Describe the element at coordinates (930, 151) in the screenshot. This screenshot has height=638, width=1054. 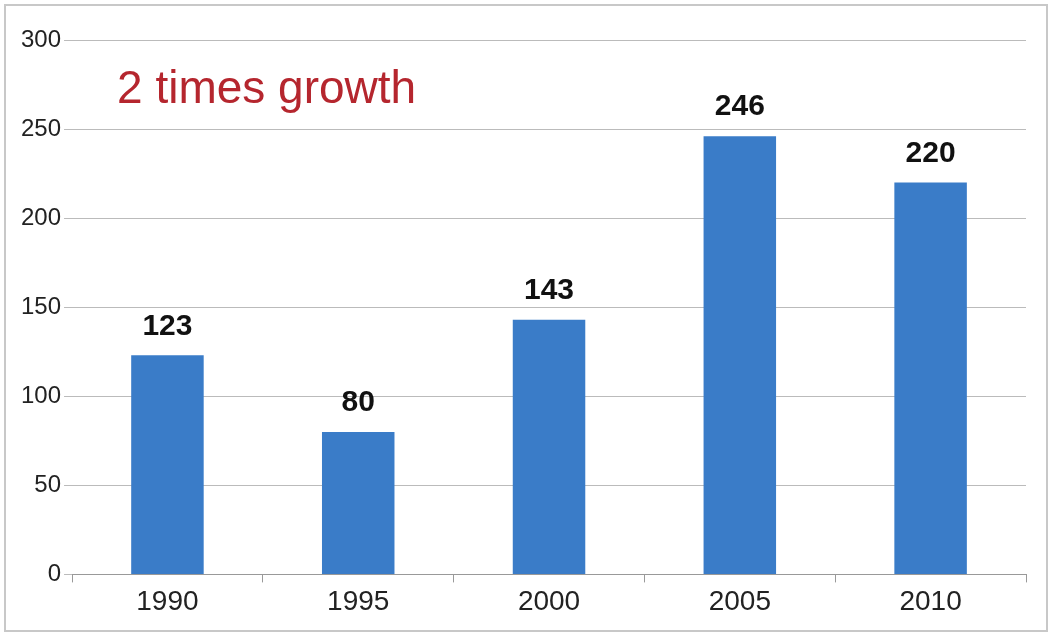
I see `data-label: 220` at that location.